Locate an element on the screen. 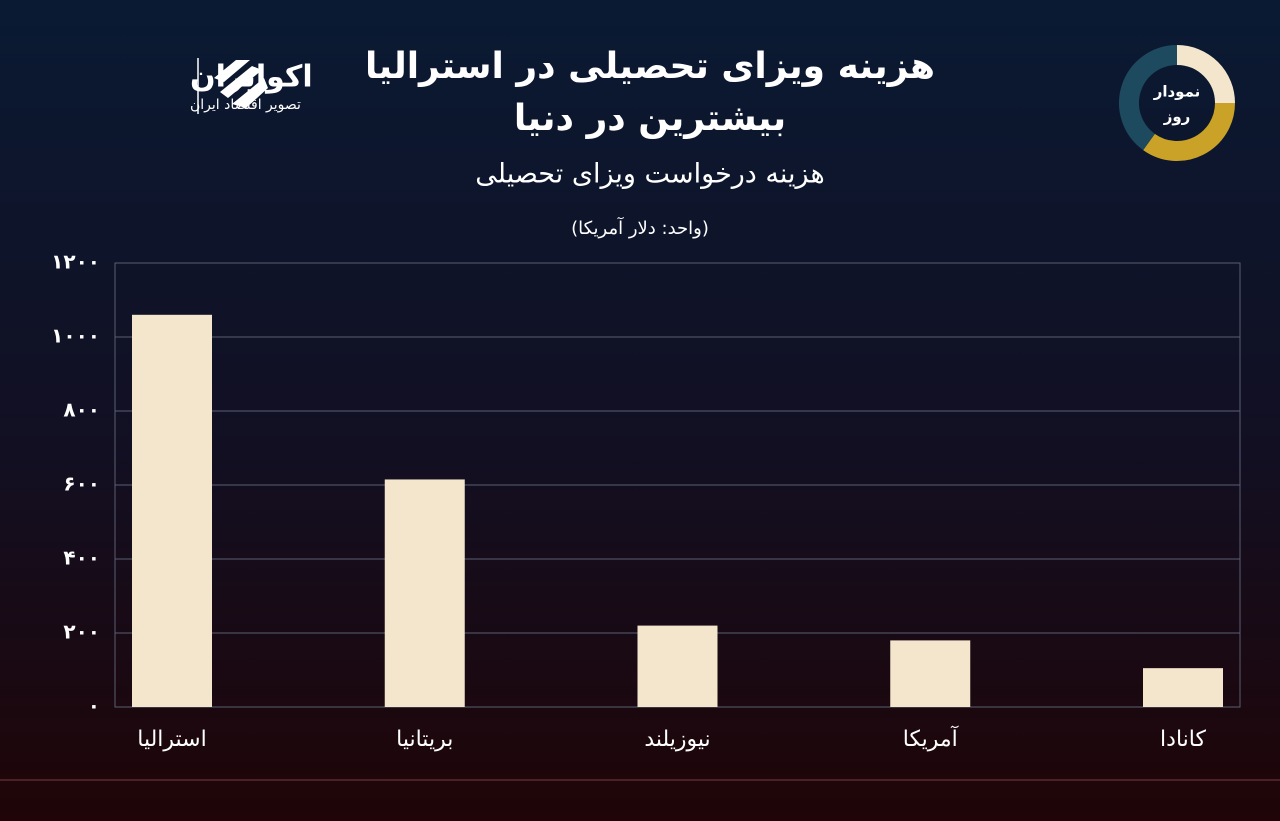 Image resolution: width=1280 pixels, height=821 pixels. logo-tagline: تصویر اقتصاد ایران is located at coordinates (245, 105).